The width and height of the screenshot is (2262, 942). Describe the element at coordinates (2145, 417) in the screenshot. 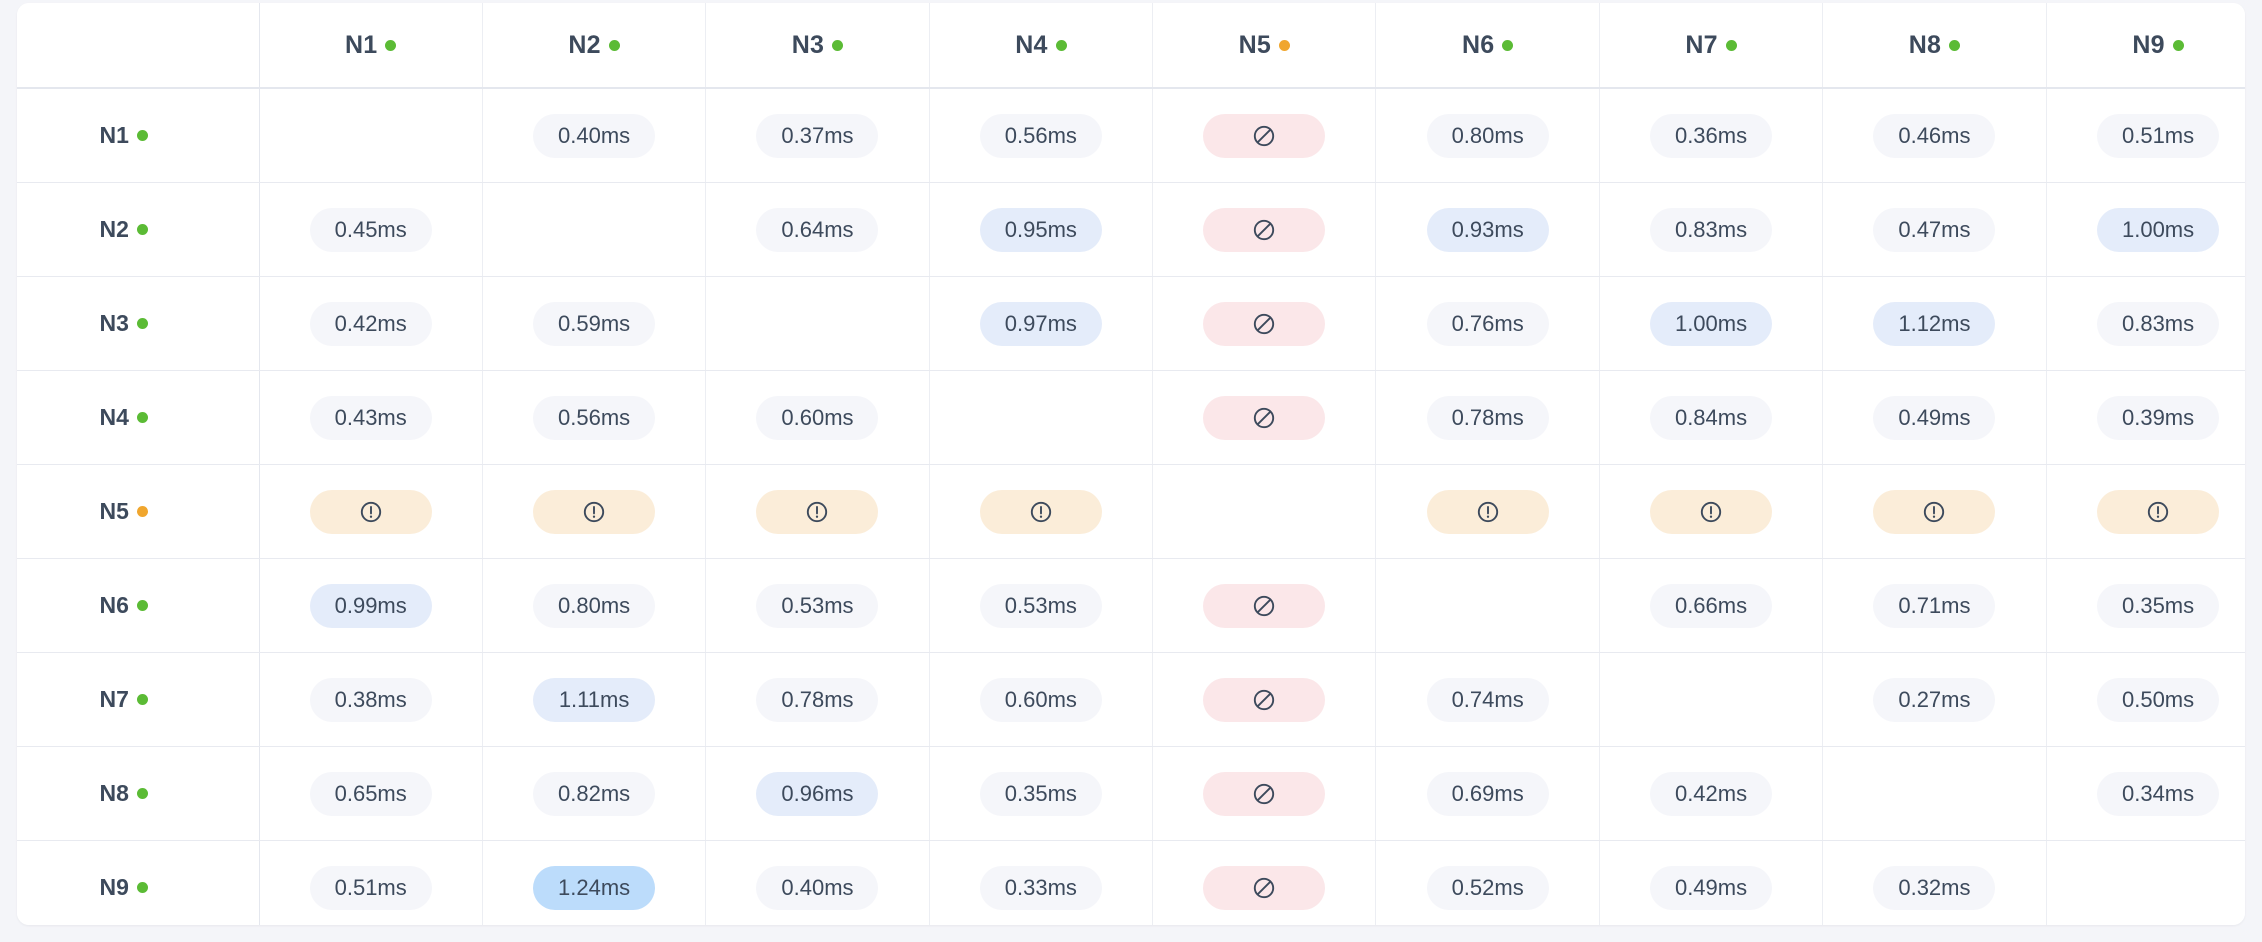

I see `matrix-cell: 0.39ms` at that location.